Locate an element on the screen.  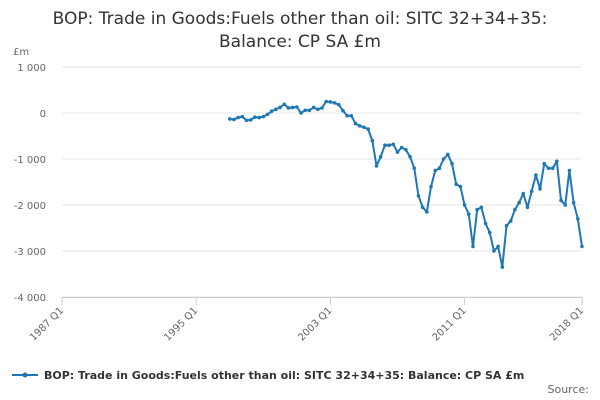
chart-title-line-2: Balance: CP SA £m is located at coordinates (300, 42).